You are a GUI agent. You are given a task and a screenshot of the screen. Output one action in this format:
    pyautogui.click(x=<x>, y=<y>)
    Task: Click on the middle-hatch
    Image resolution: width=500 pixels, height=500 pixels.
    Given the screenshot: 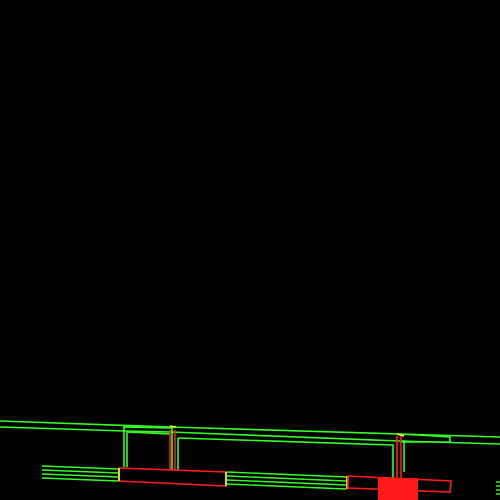 What is the action you would take?
    pyautogui.click(x=286, y=480)
    